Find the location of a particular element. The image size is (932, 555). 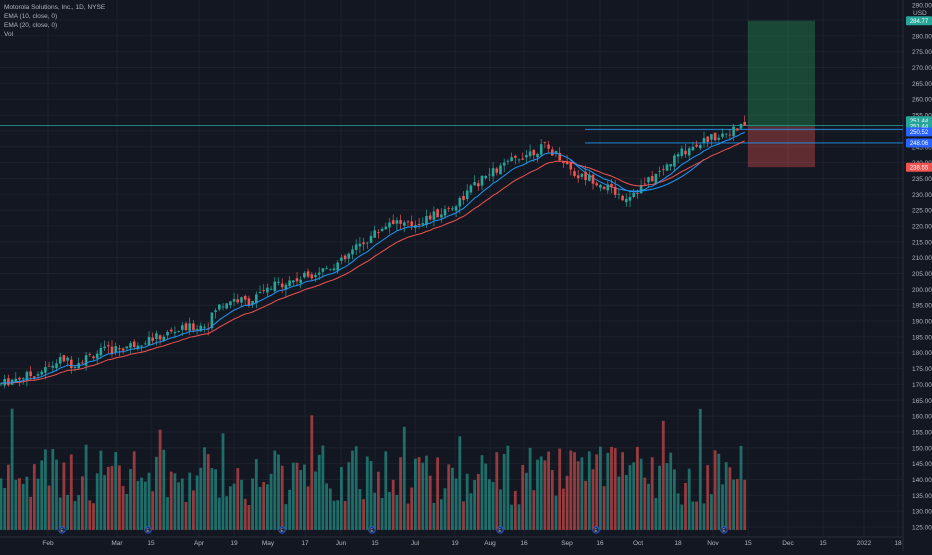

legend-ema20: EMA (20, close, 0) is located at coordinates (31, 25).